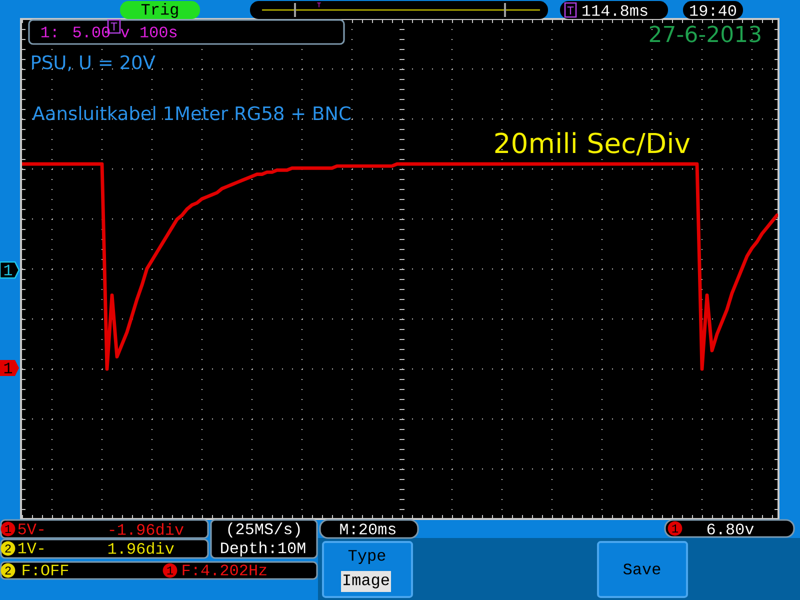 The width and height of the screenshot is (800, 600). Describe the element at coordinates (191, 113) in the screenshot. I see `text: Aansluitkabel 1Meter RG58 + BNC` at that location.